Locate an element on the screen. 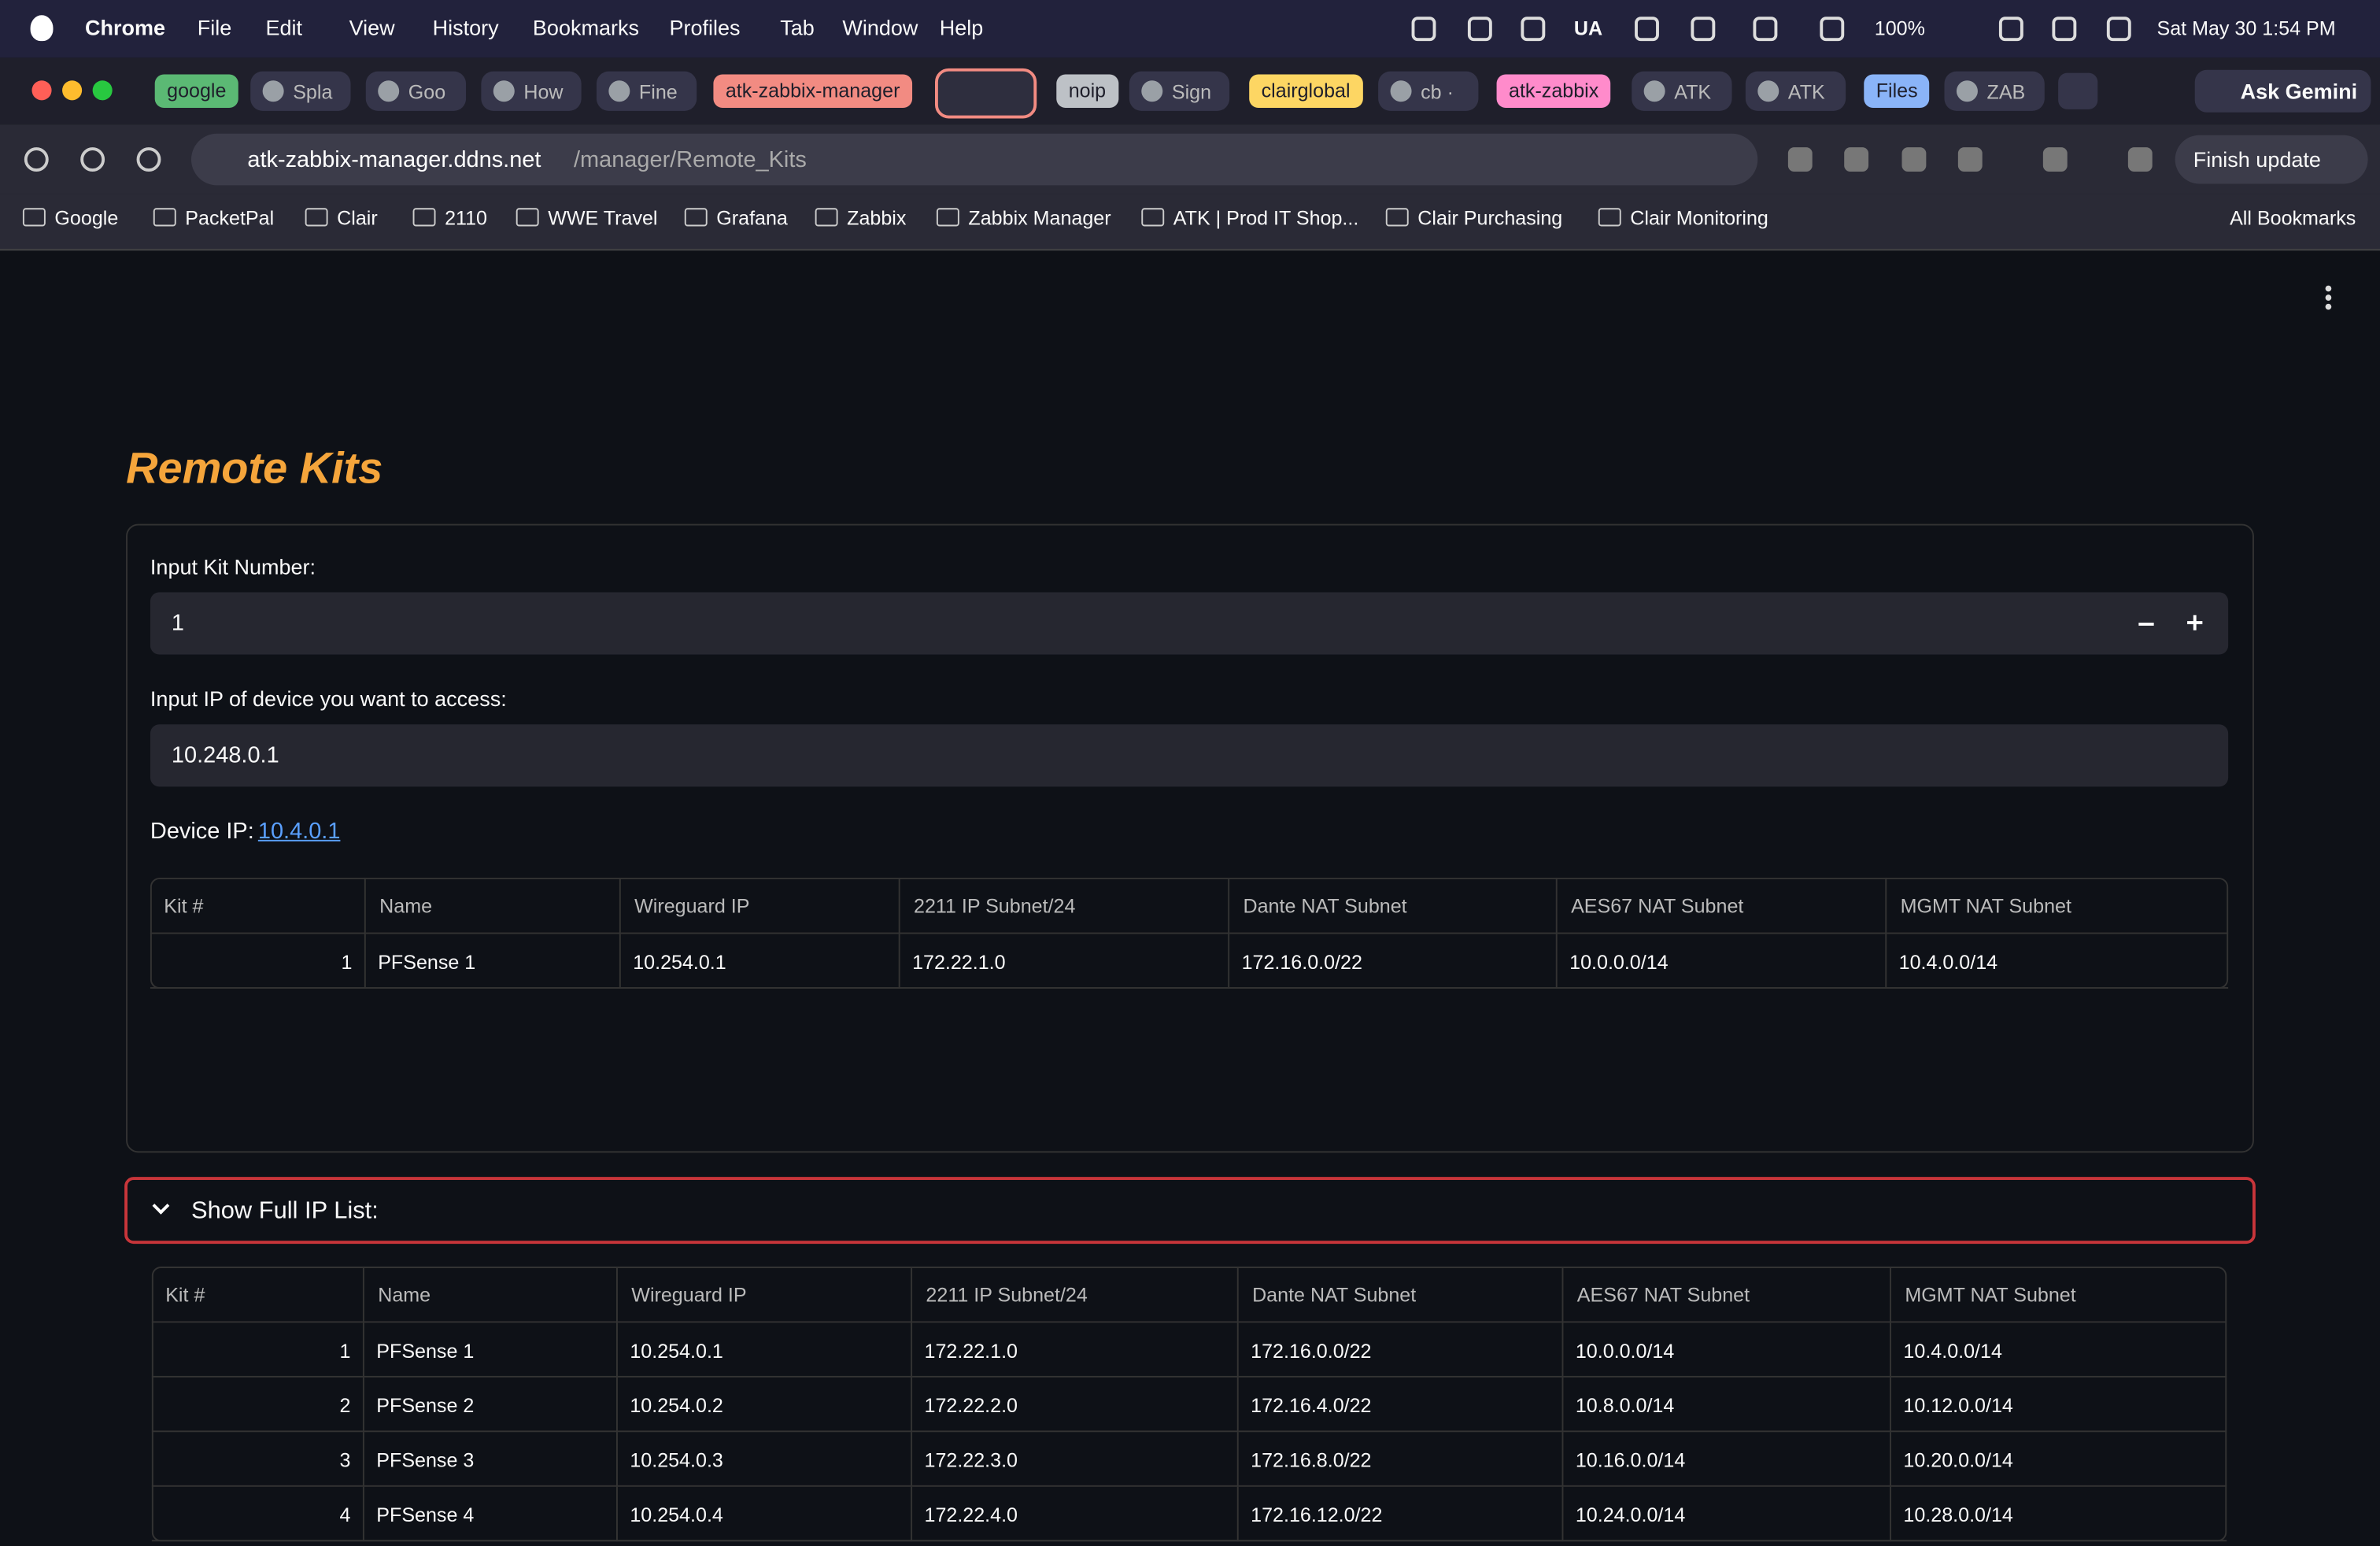 The width and height of the screenshot is (2380, 1546). bookmark: Google is located at coordinates (70, 220).